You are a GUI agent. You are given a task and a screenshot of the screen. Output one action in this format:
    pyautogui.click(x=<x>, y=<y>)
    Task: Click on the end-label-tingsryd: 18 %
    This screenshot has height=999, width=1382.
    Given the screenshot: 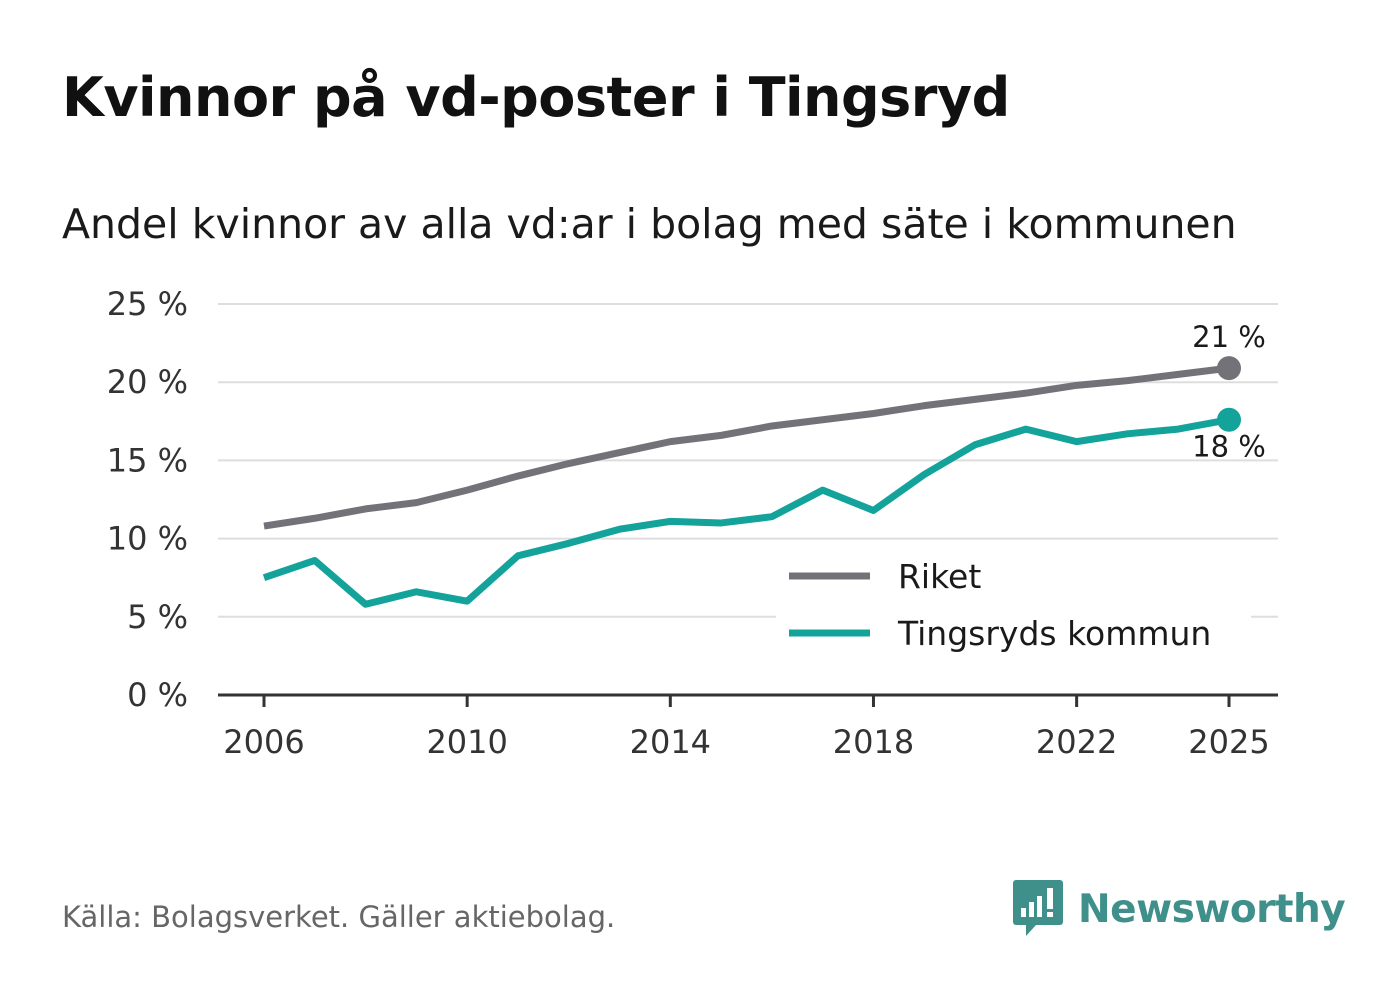 What is the action you would take?
    pyautogui.click(x=1229, y=447)
    